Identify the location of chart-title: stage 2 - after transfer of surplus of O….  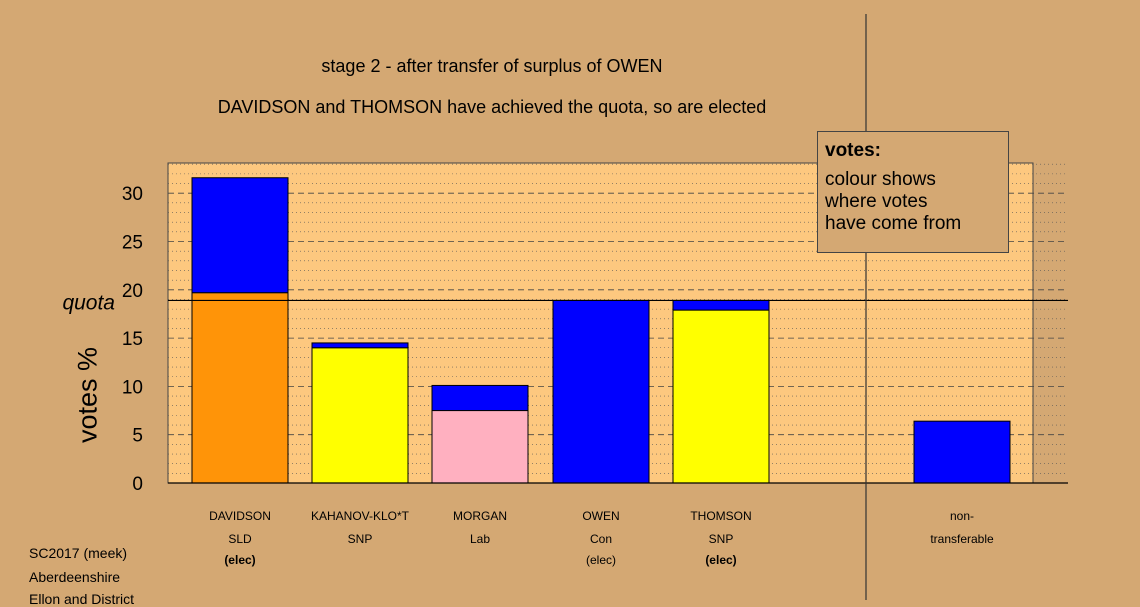
(492, 66).